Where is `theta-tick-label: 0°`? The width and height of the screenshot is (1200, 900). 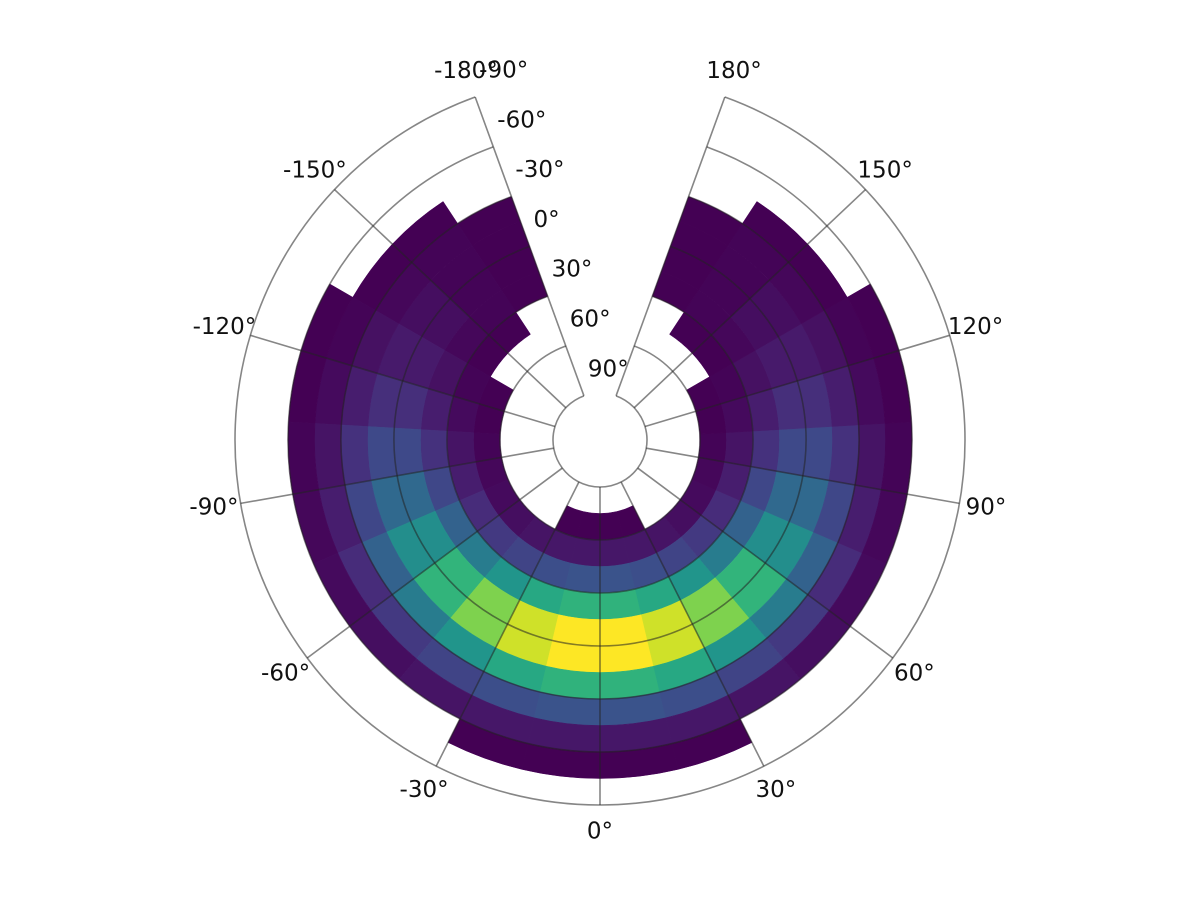 theta-tick-label: 0° is located at coordinates (600, 832).